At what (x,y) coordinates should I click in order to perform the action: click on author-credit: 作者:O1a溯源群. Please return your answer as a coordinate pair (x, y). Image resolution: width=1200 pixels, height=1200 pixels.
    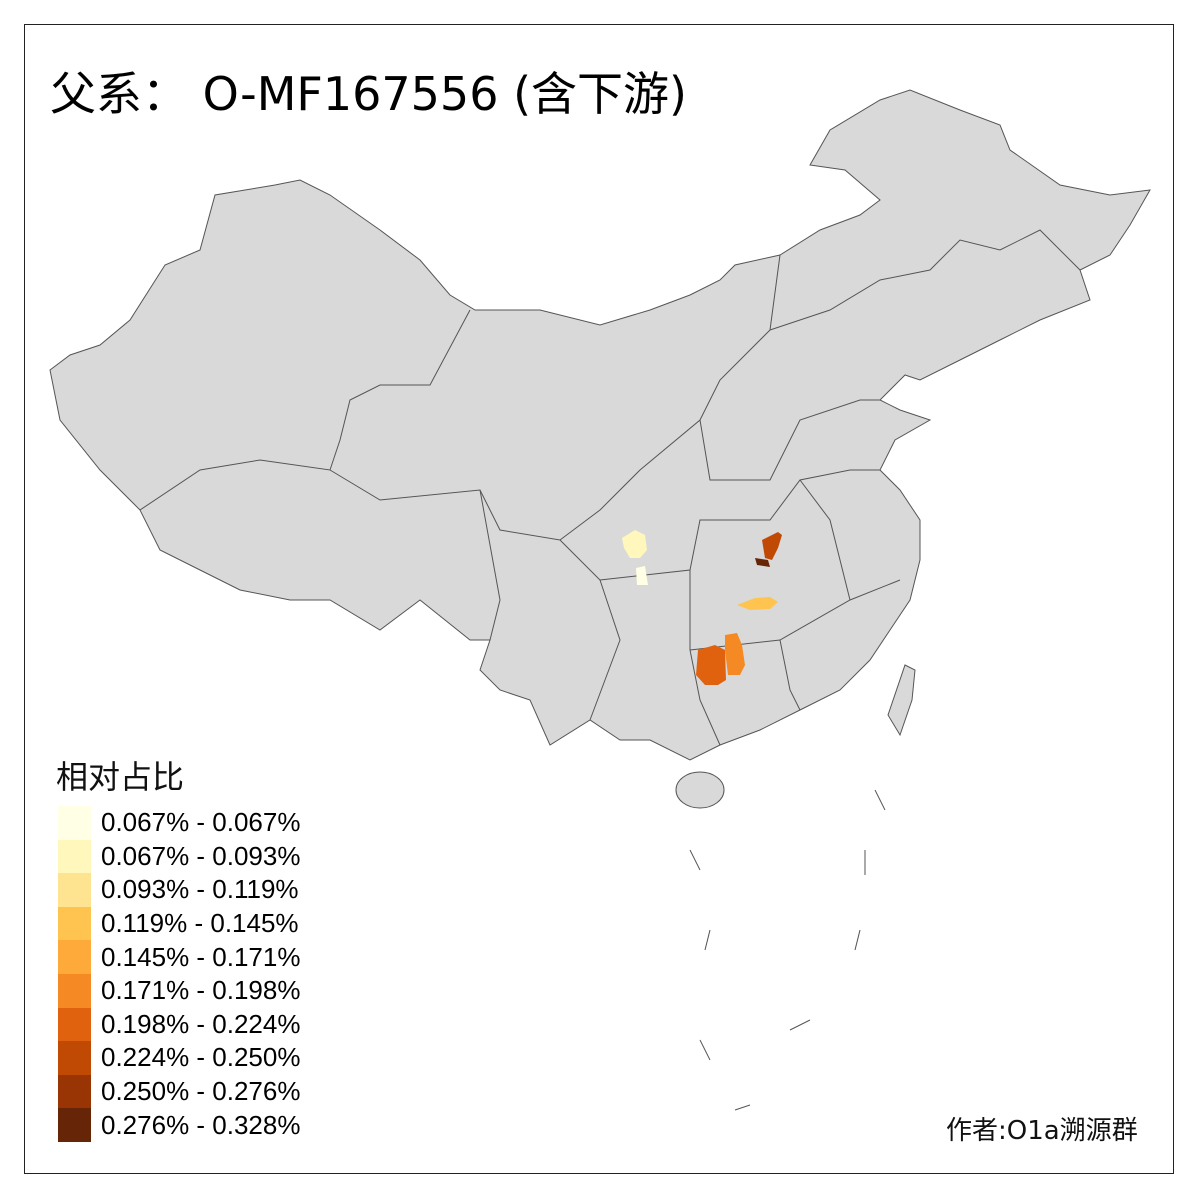
    Looking at the image, I should click on (1042, 1131).